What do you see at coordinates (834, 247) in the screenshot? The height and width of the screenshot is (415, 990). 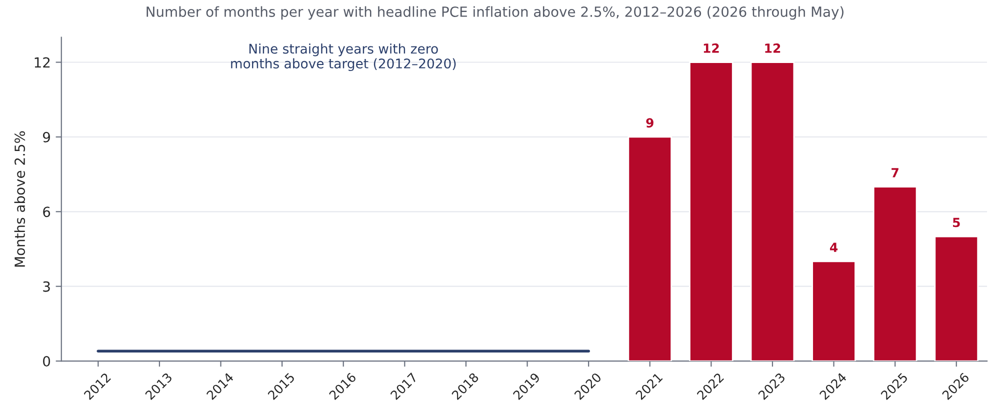 I see `data-label: 4` at bounding box center [834, 247].